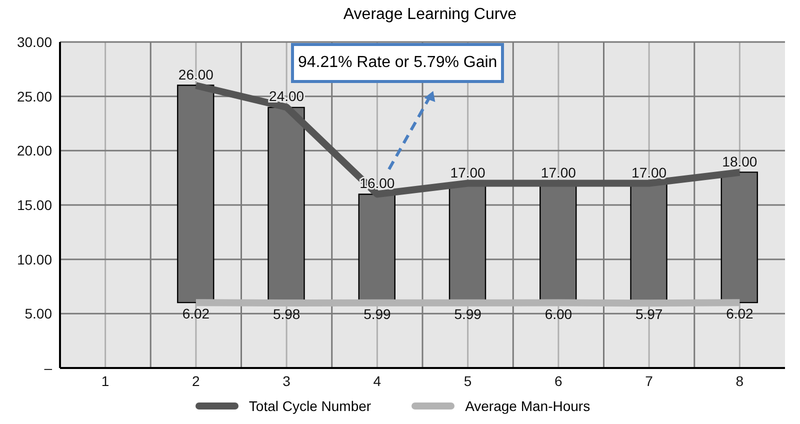 The image size is (800, 424). Describe the element at coordinates (558, 380) in the screenshot. I see `x-tick-label: 6` at that location.